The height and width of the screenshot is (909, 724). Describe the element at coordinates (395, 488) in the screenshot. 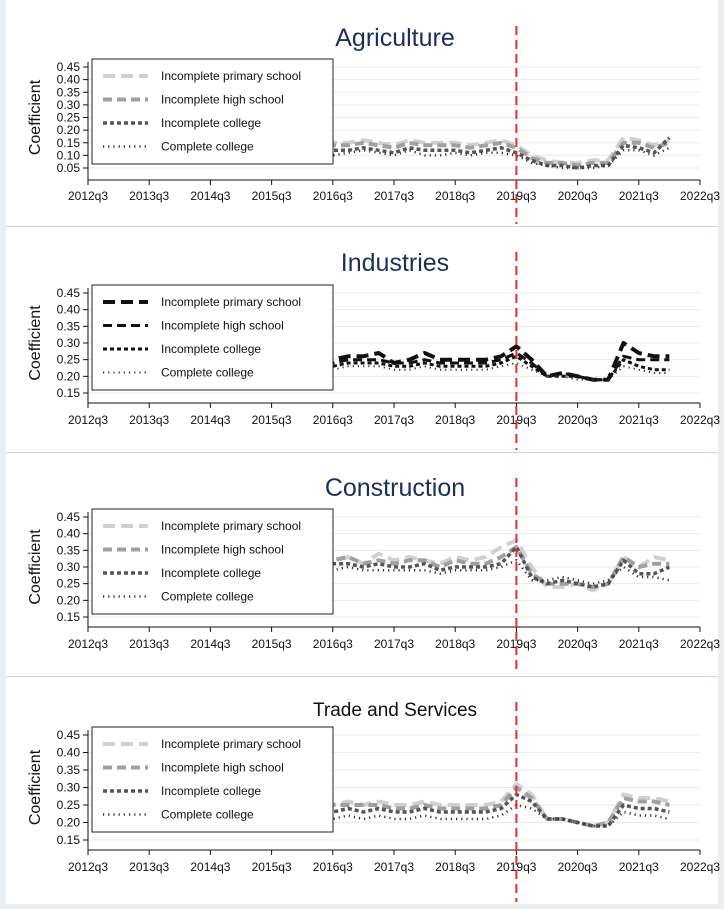

I see `chart-title: Construction` at that location.